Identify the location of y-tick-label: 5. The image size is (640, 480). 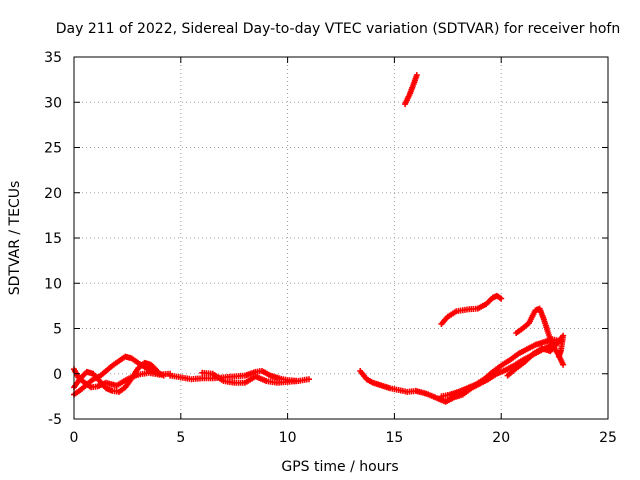
(57, 330).